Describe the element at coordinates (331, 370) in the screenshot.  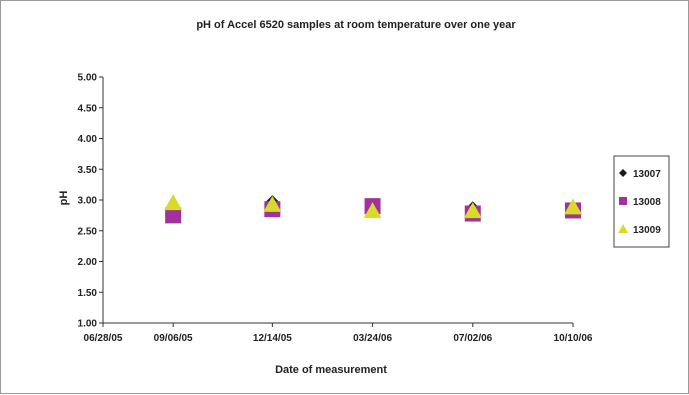
I see `x-axis-title: Date of measurement` at that location.